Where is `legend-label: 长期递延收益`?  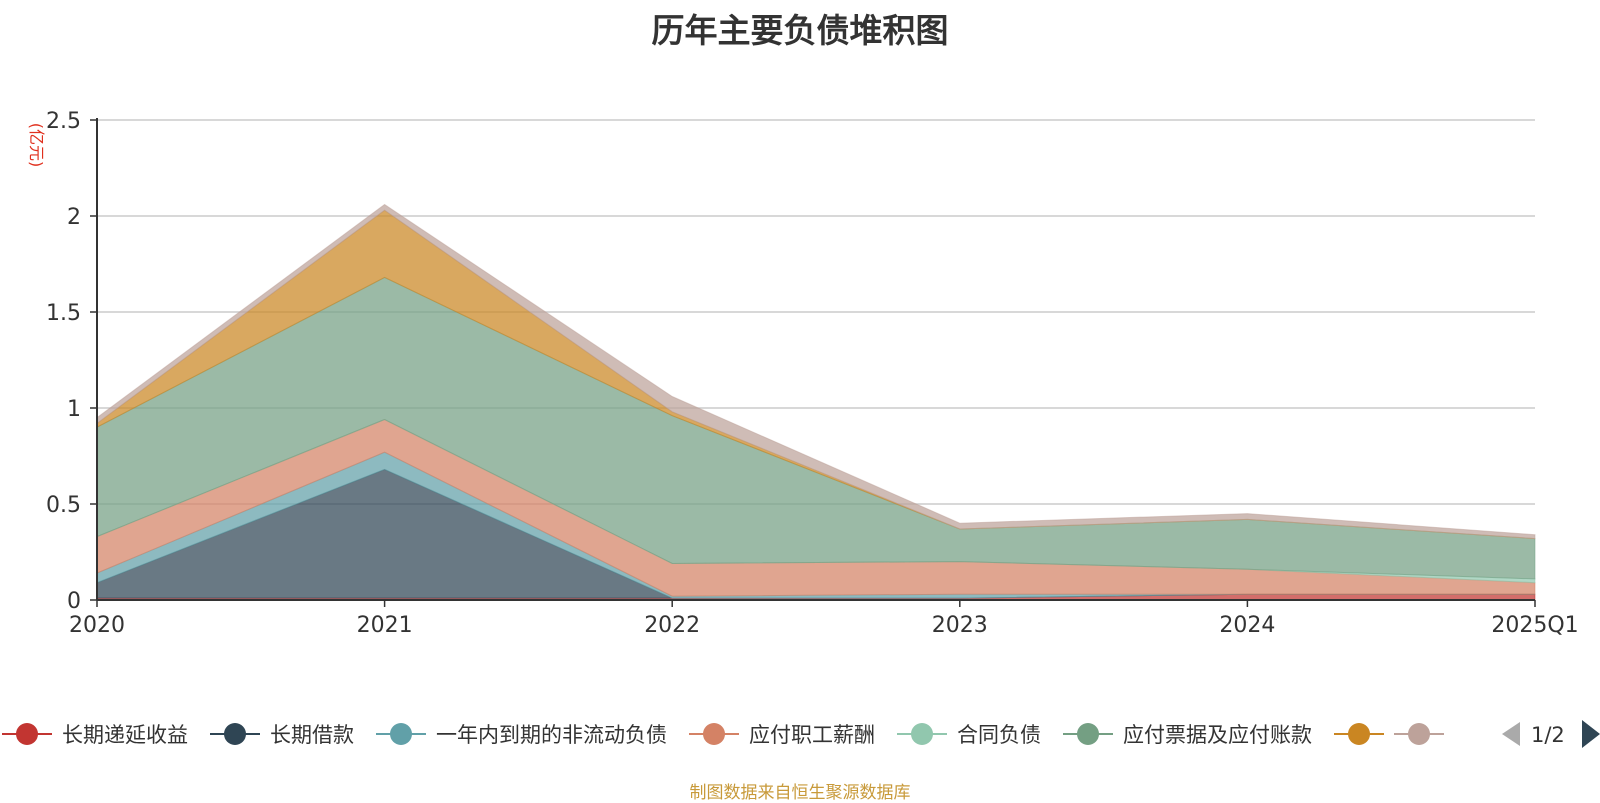
legend-label: 长期递延收益 is located at coordinates (125, 735).